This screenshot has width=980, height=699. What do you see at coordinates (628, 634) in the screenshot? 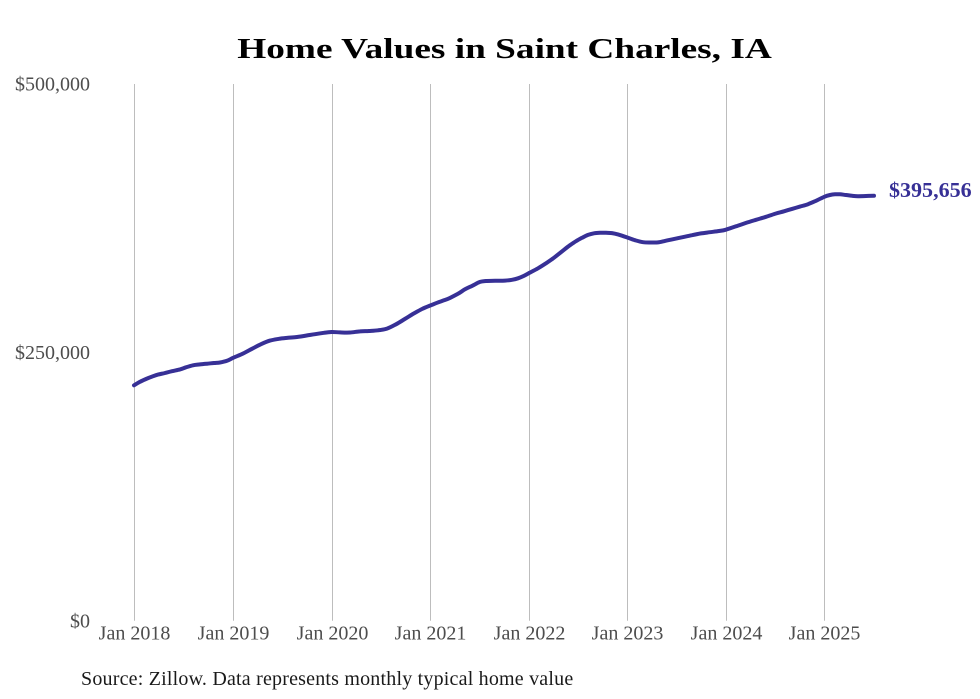
I see `svg-text: Jan 2023` at bounding box center [628, 634].